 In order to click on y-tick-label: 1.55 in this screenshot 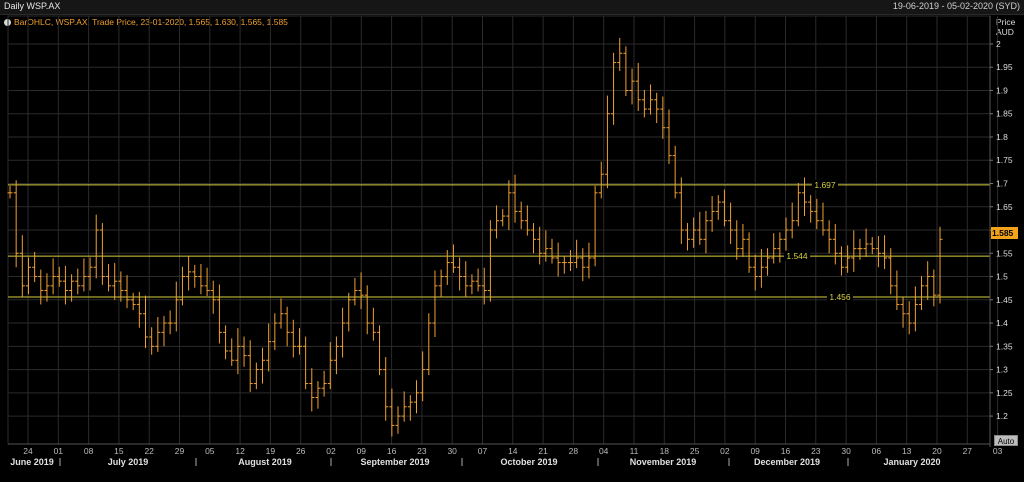, I will do `click(1004, 253)`.